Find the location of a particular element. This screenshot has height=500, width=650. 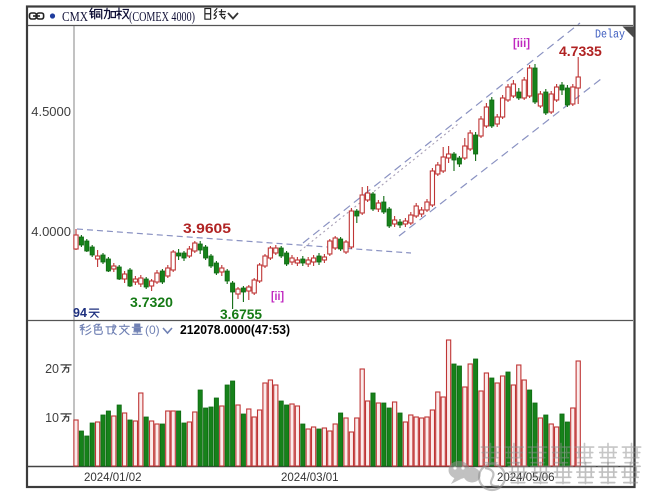

svg-text: 3.9605 is located at coordinates (207, 228).